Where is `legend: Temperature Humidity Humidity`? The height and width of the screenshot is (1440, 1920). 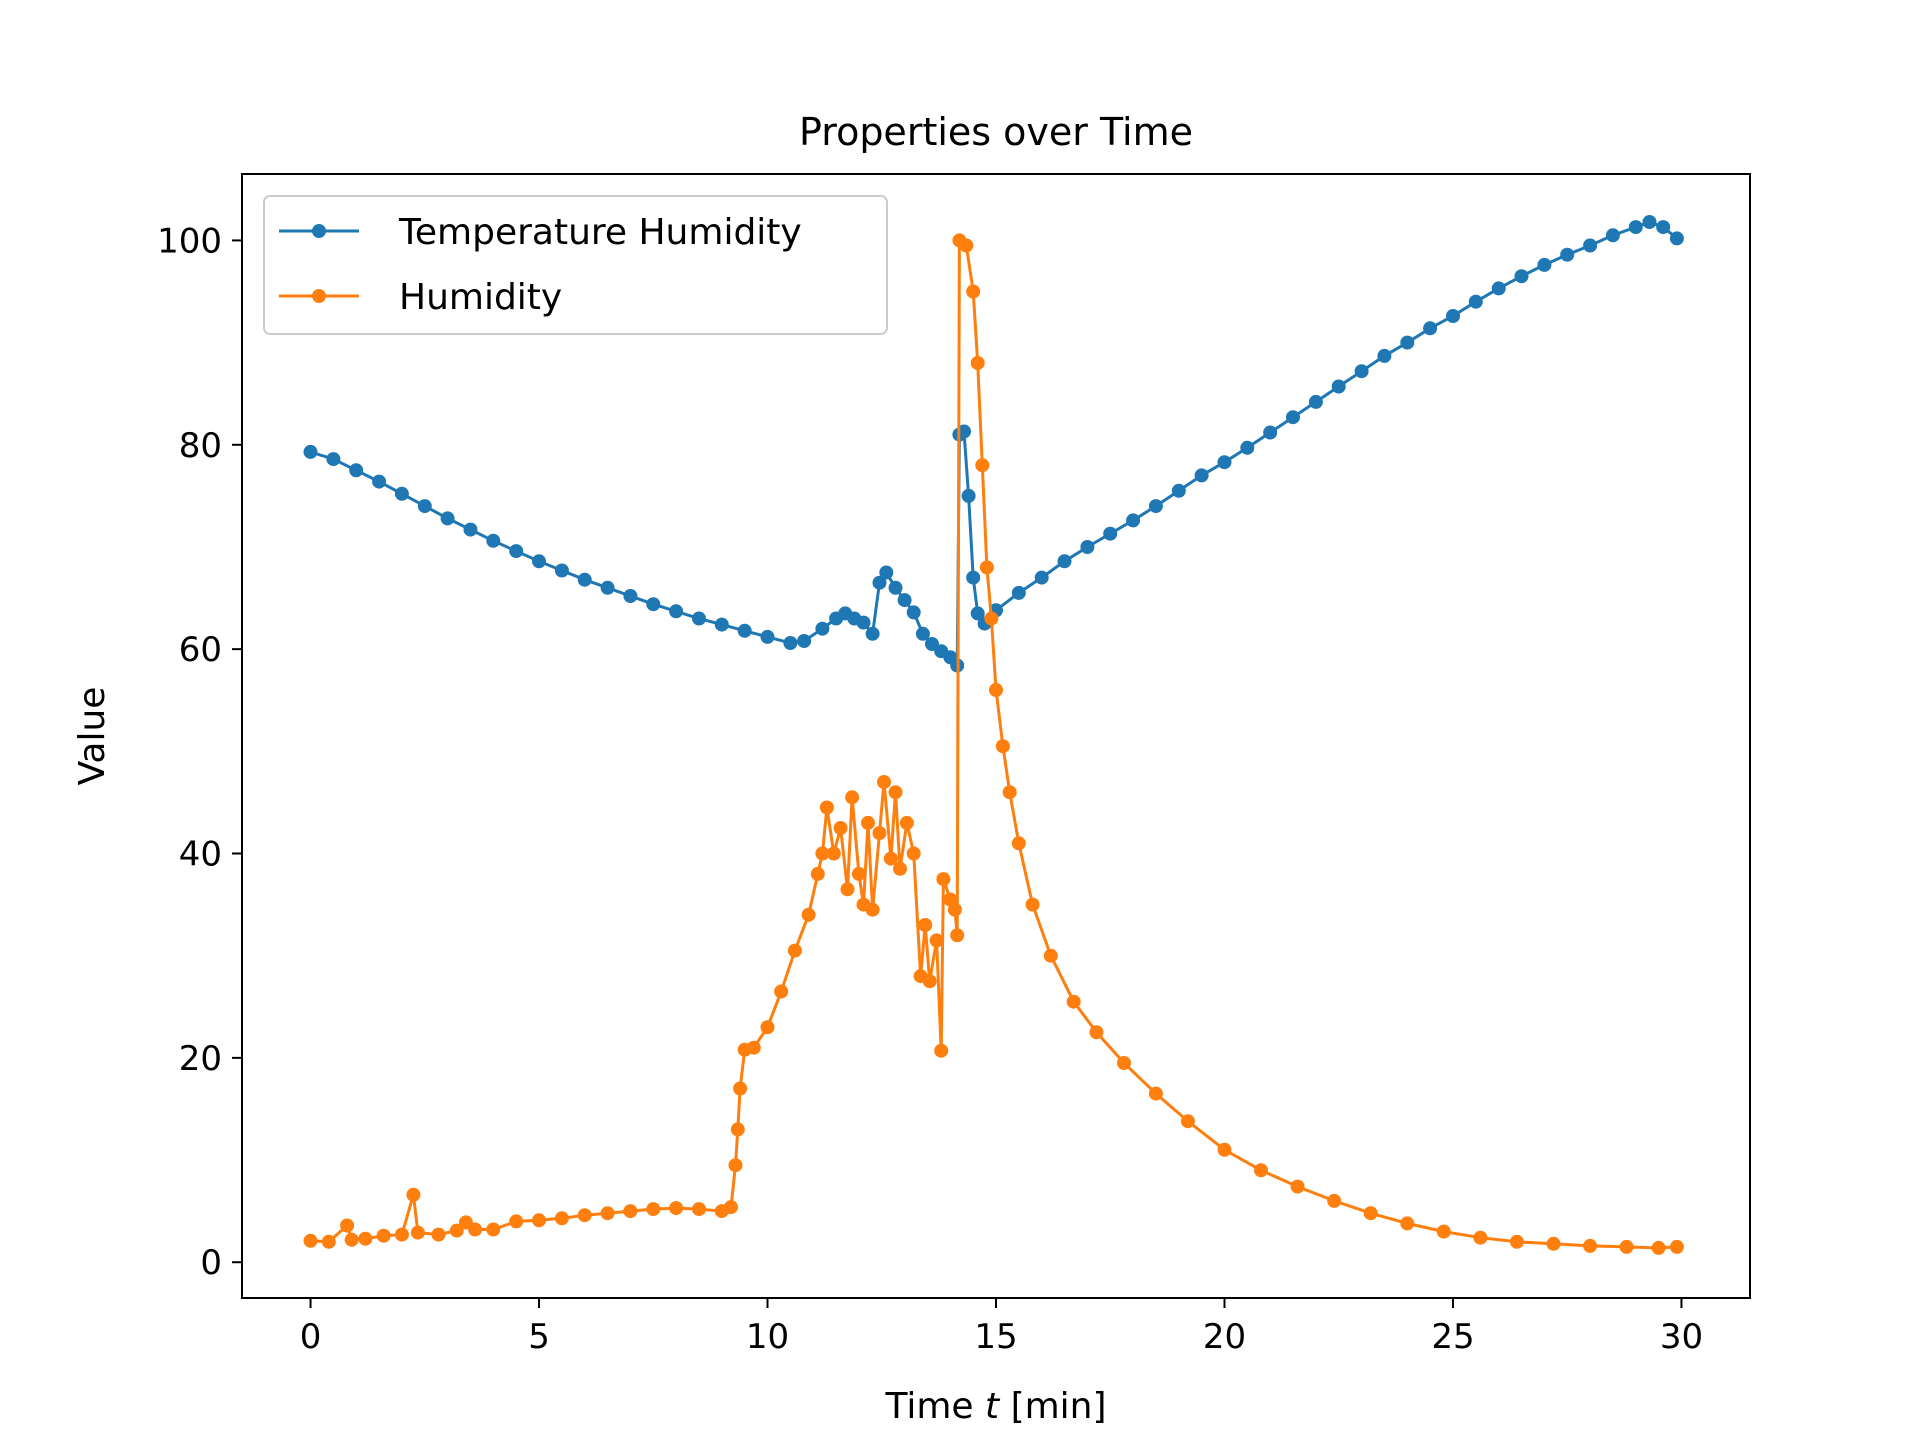 legend: Temperature Humidity Humidity is located at coordinates (575, 265).